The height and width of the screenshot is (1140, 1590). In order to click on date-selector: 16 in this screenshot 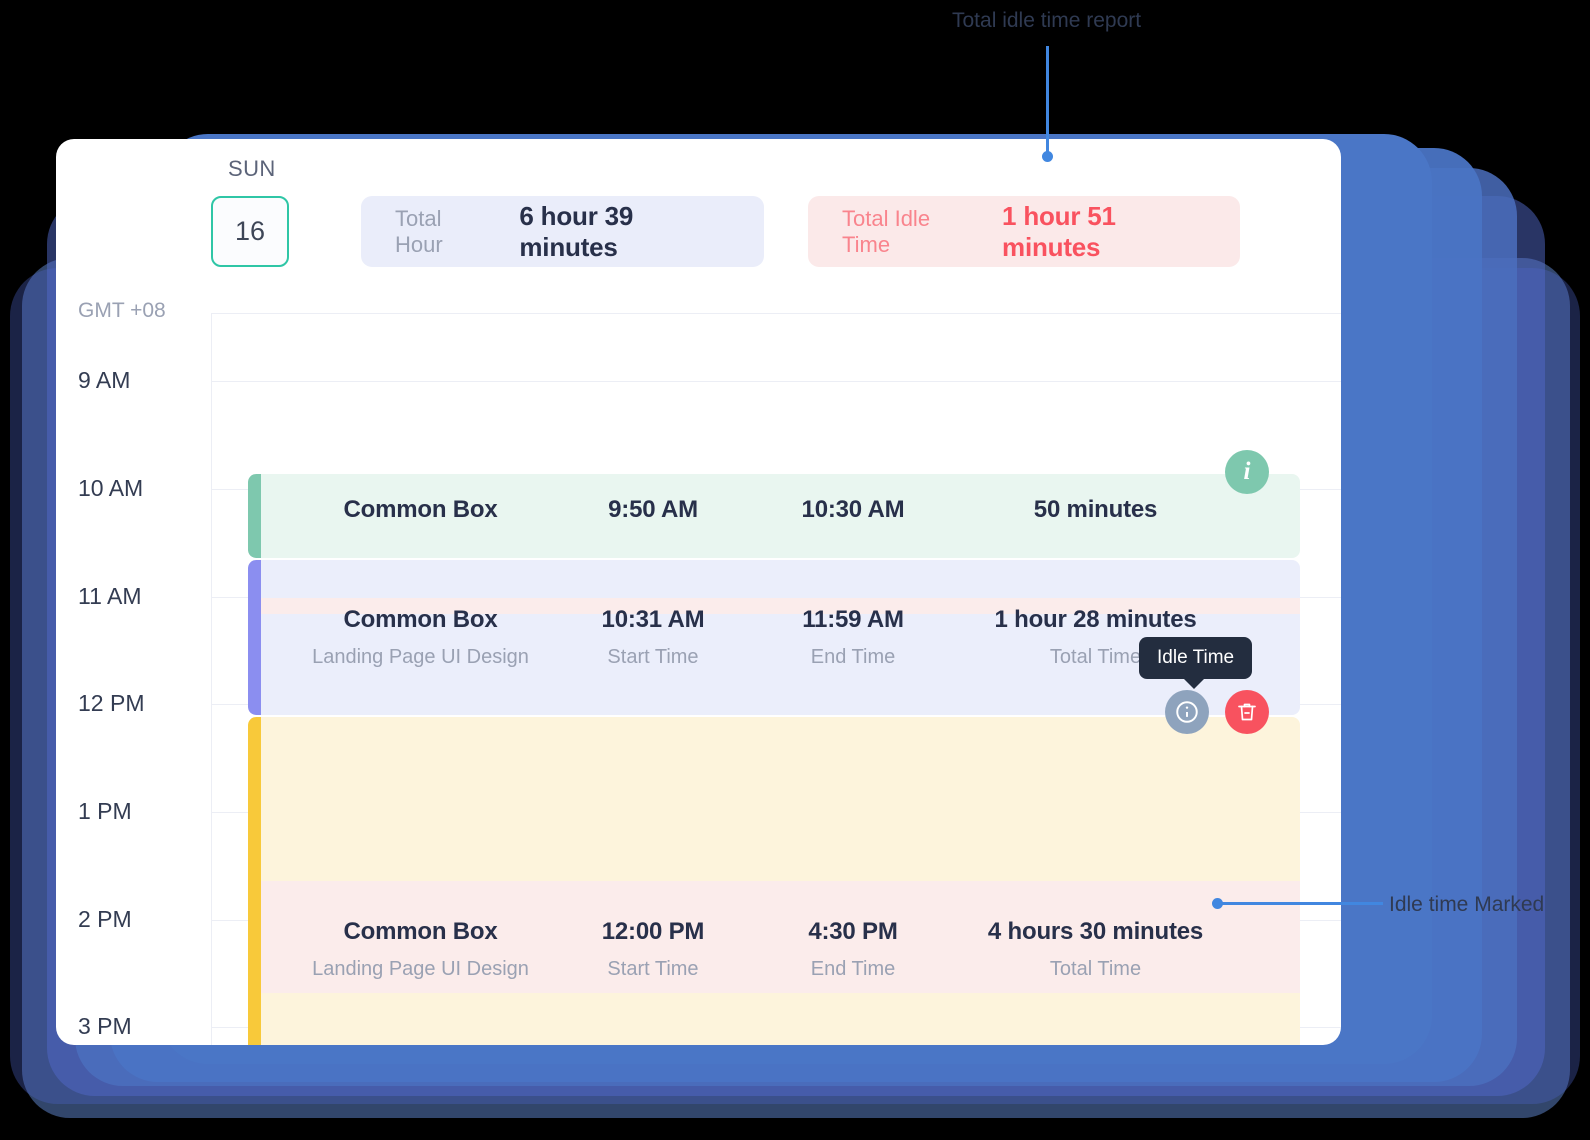, I will do `click(250, 231)`.